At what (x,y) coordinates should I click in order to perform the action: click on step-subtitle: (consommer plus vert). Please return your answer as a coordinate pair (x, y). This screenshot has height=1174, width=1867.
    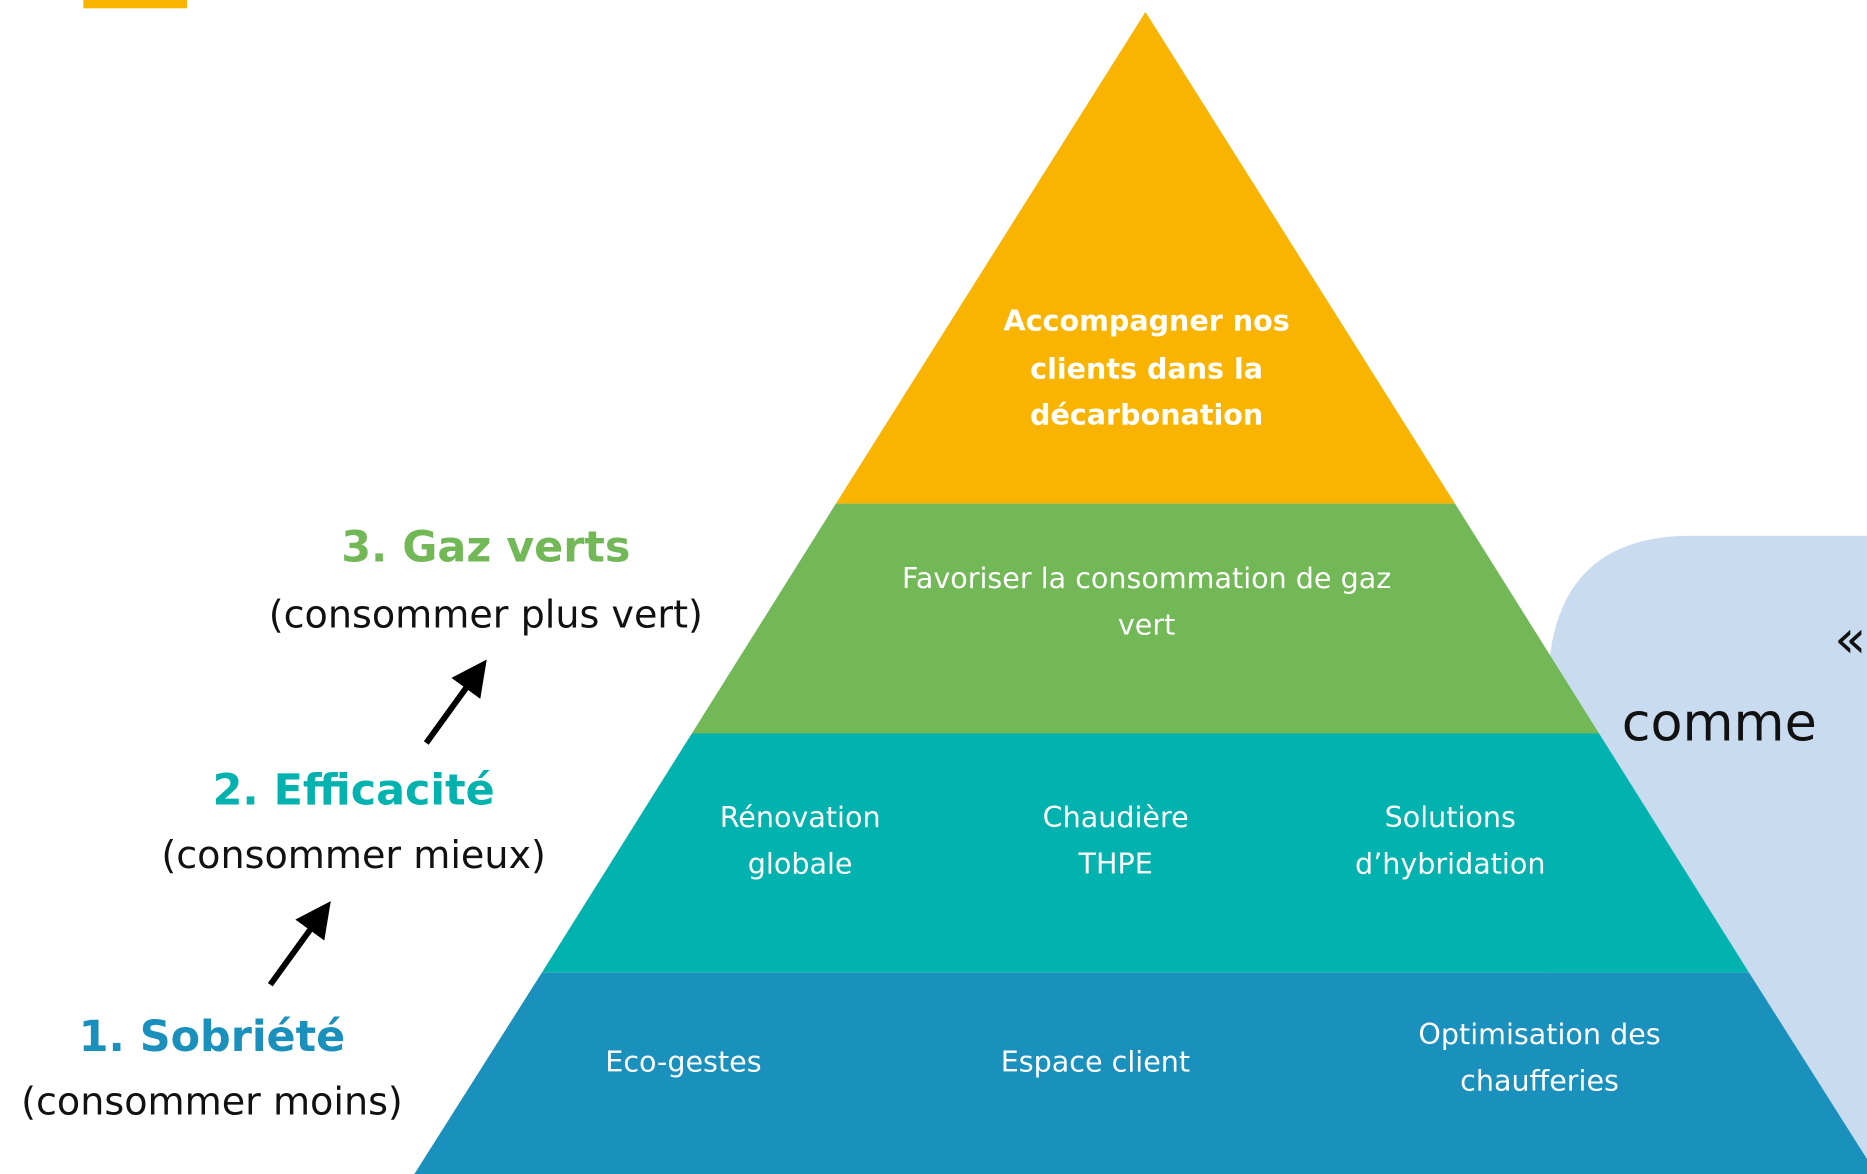
    Looking at the image, I should click on (486, 614).